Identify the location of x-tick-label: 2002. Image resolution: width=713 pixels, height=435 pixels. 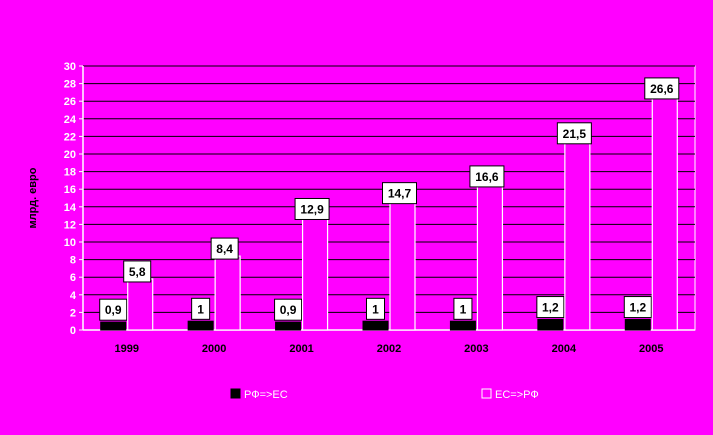
(389, 349).